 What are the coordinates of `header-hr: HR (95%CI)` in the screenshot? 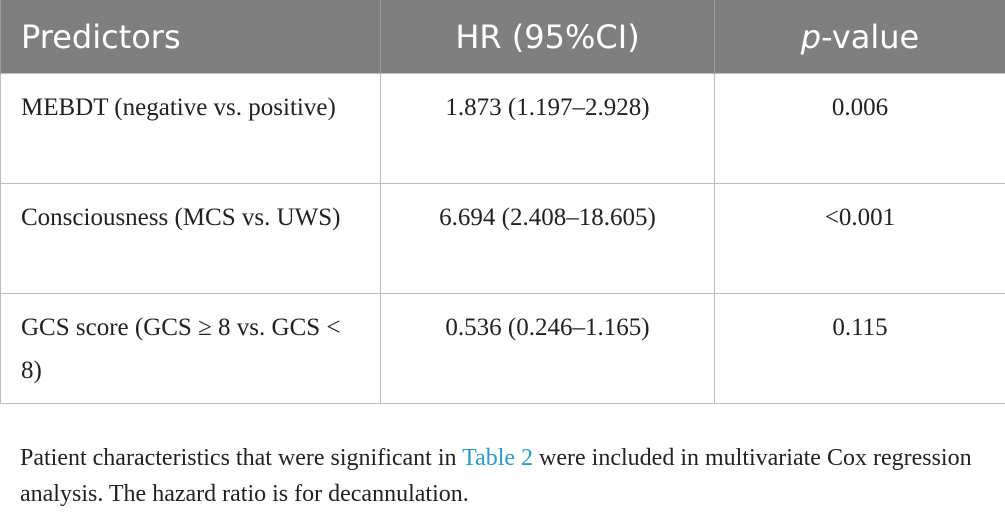 It's located at (547, 37).